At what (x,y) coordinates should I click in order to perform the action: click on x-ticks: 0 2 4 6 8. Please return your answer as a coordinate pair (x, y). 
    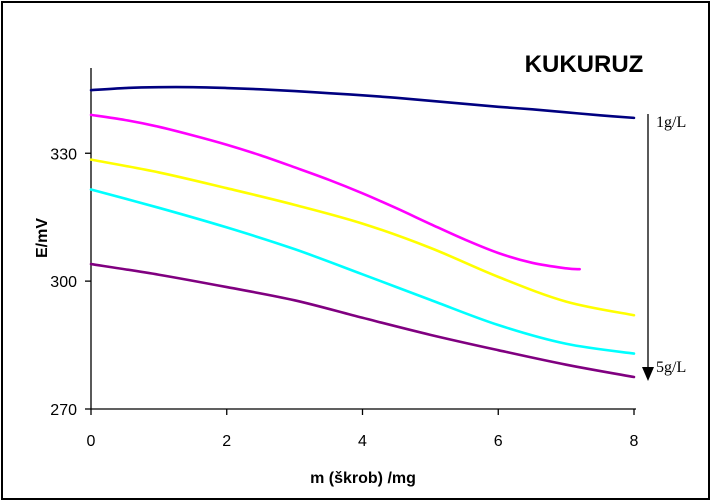
    Looking at the image, I should click on (363, 429).